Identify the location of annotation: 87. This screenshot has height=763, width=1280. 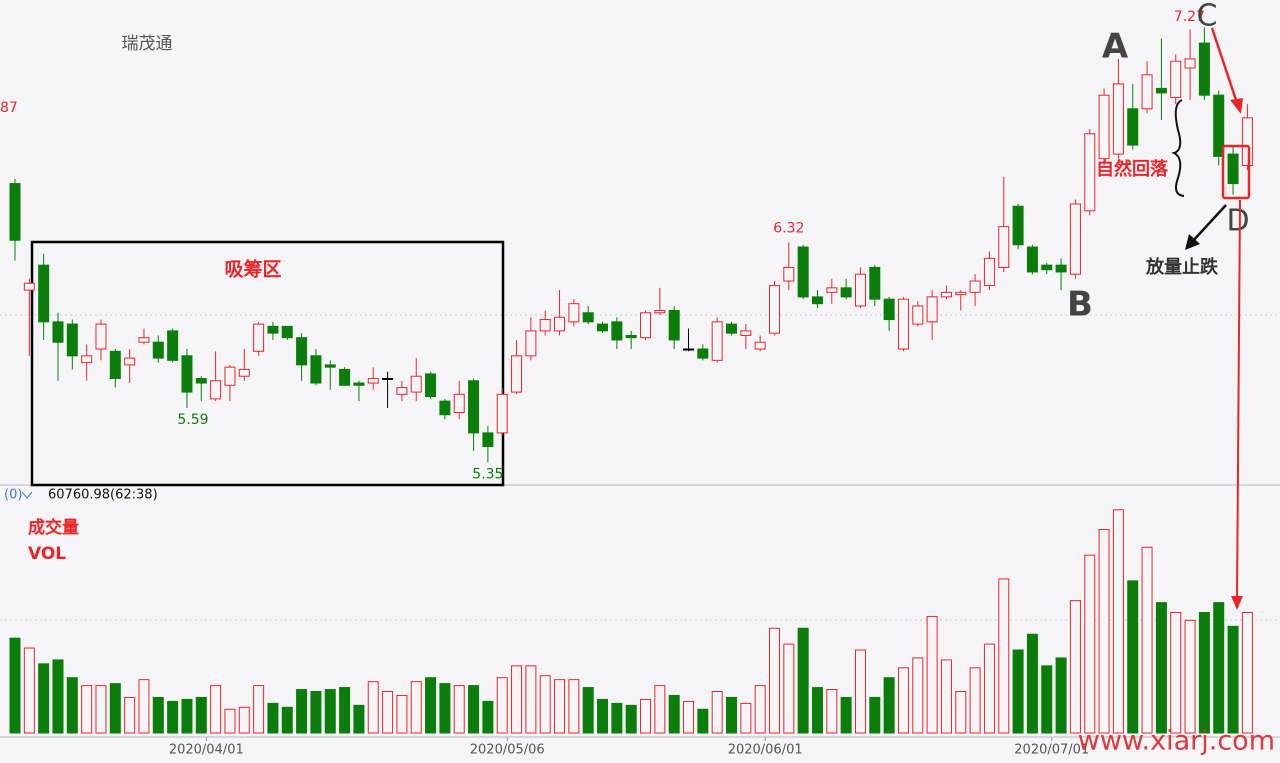
(9, 108).